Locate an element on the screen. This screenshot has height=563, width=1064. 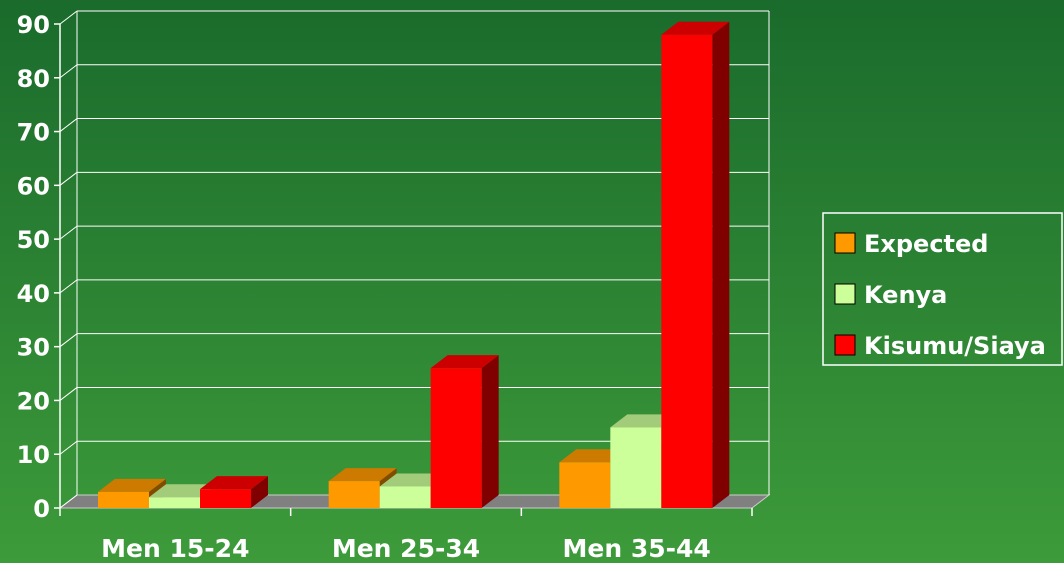
y-tick-label: 70 is located at coordinates (33, 133).